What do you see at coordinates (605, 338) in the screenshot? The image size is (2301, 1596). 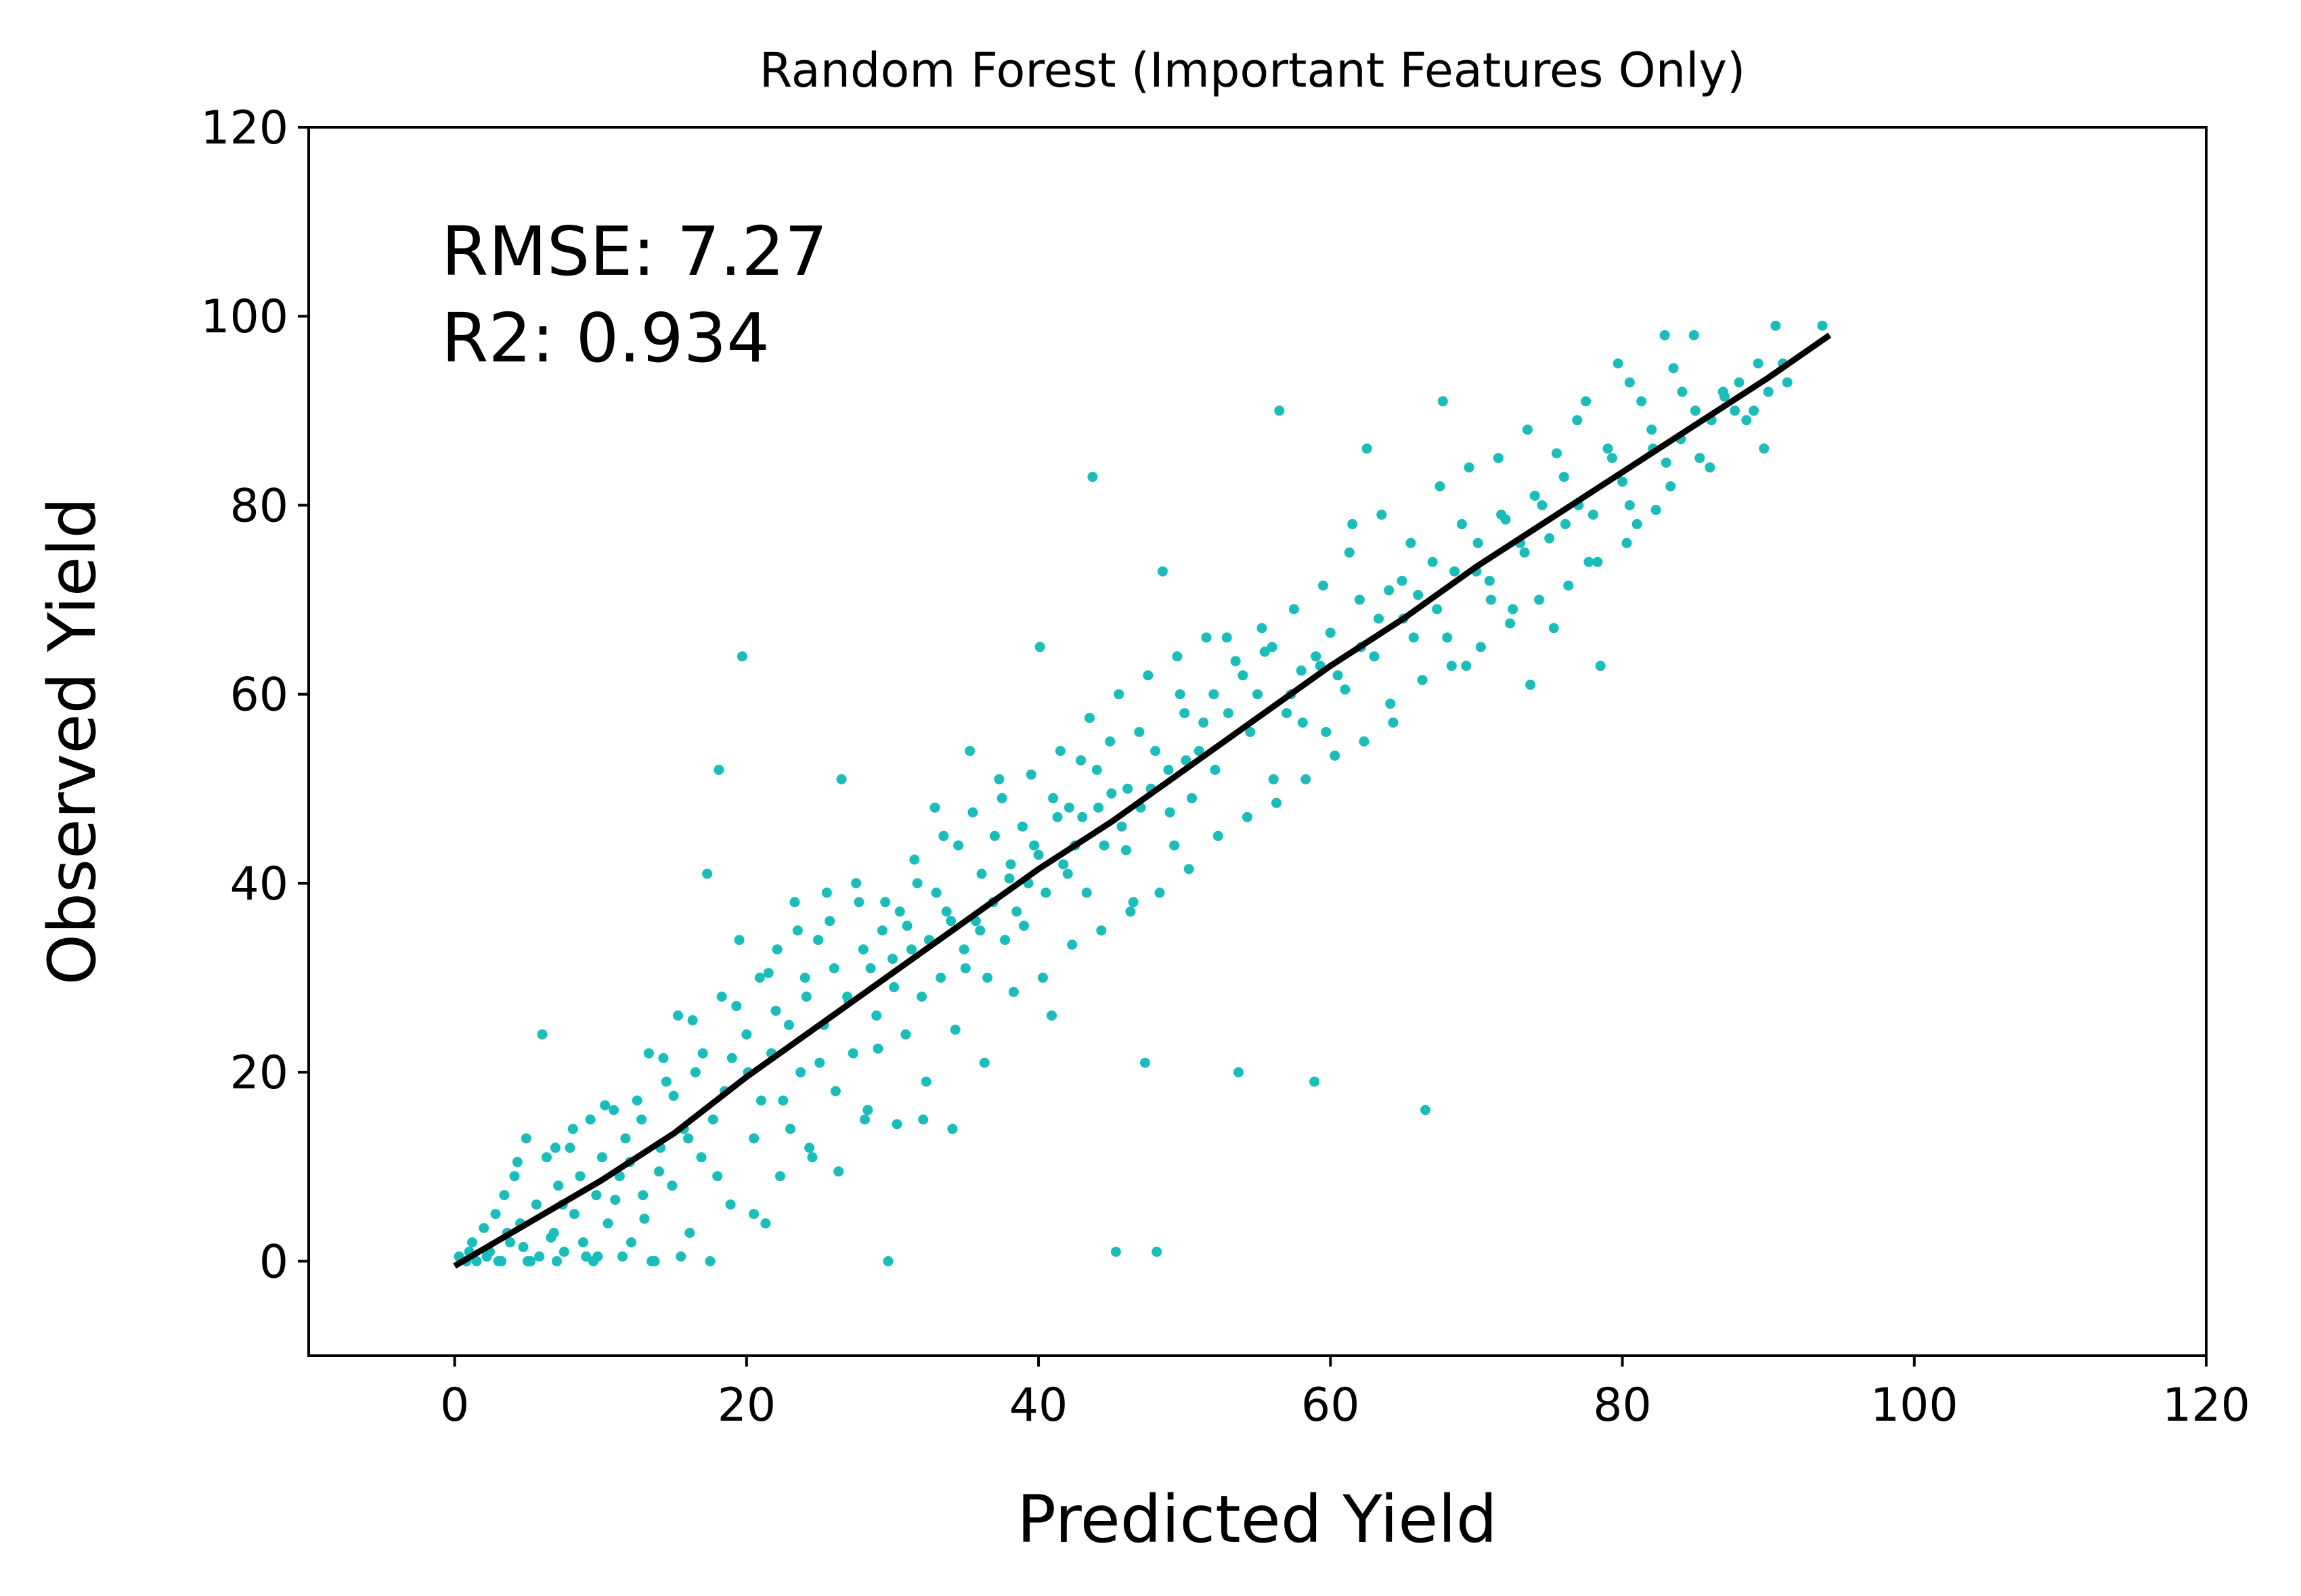 I see `r2-annotation: R2: 0.934` at bounding box center [605, 338].